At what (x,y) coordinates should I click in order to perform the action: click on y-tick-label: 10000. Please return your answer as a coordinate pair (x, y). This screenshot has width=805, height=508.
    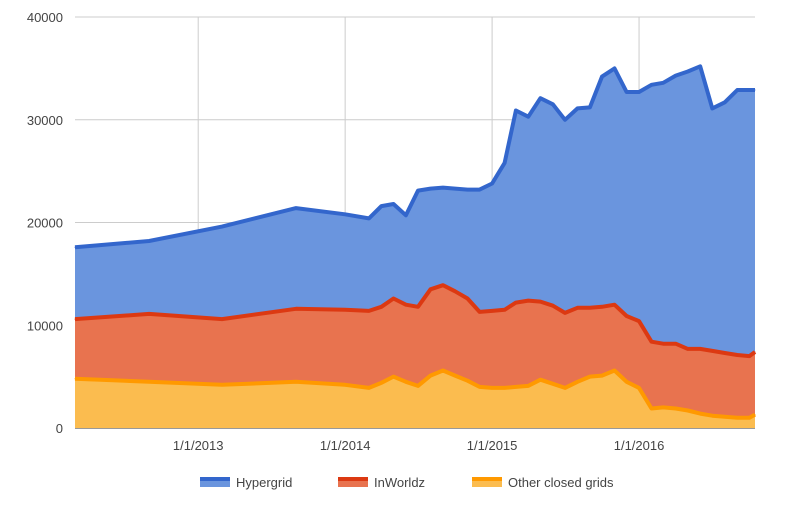
    Looking at the image, I should click on (45, 325).